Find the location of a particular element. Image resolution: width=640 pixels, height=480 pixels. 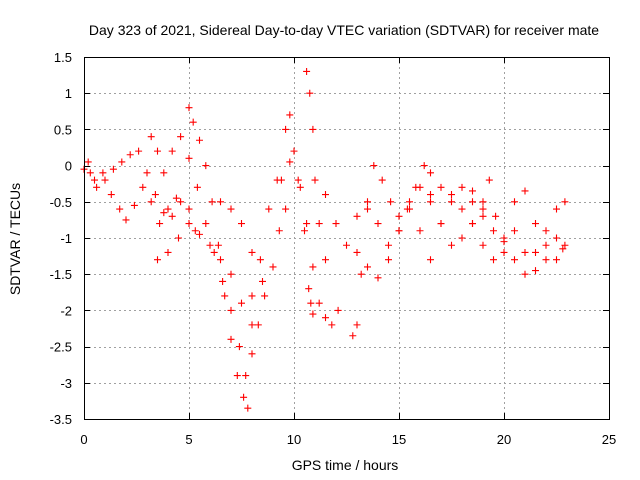

y-tick-label: 1.5 is located at coordinates (63, 57).